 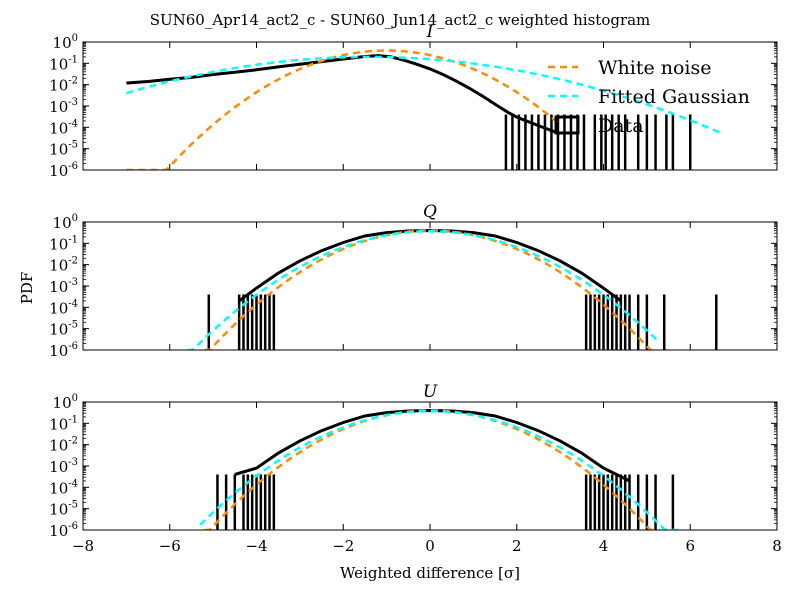 I want to click on x-tick-label: −6, so click(x=170, y=546).